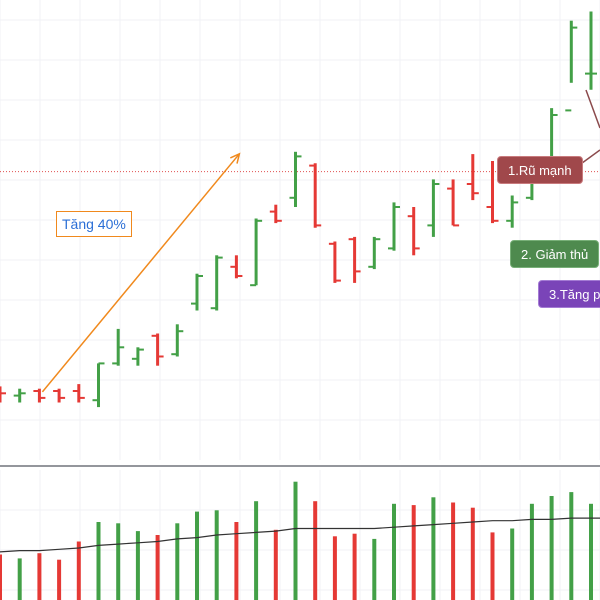 The height and width of the screenshot is (600, 600). What do you see at coordinates (592, 109) in the screenshot?
I see `annotation-connector` at bounding box center [592, 109].